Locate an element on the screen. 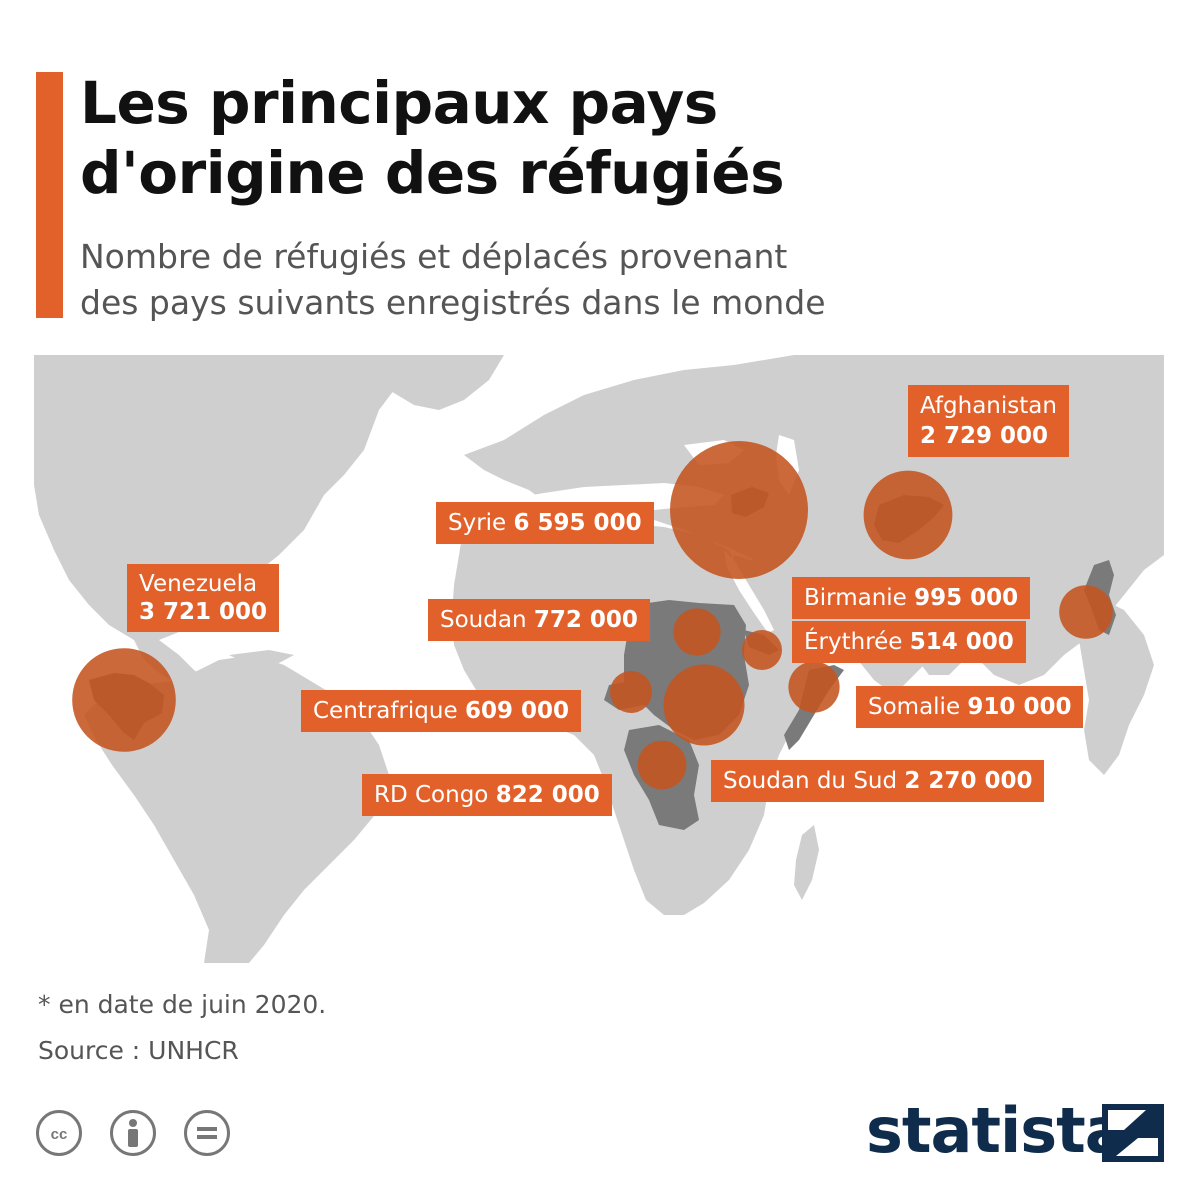 The height and width of the screenshot is (1200, 1200). label-syrie-value: 6 595 000 is located at coordinates (577, 523).